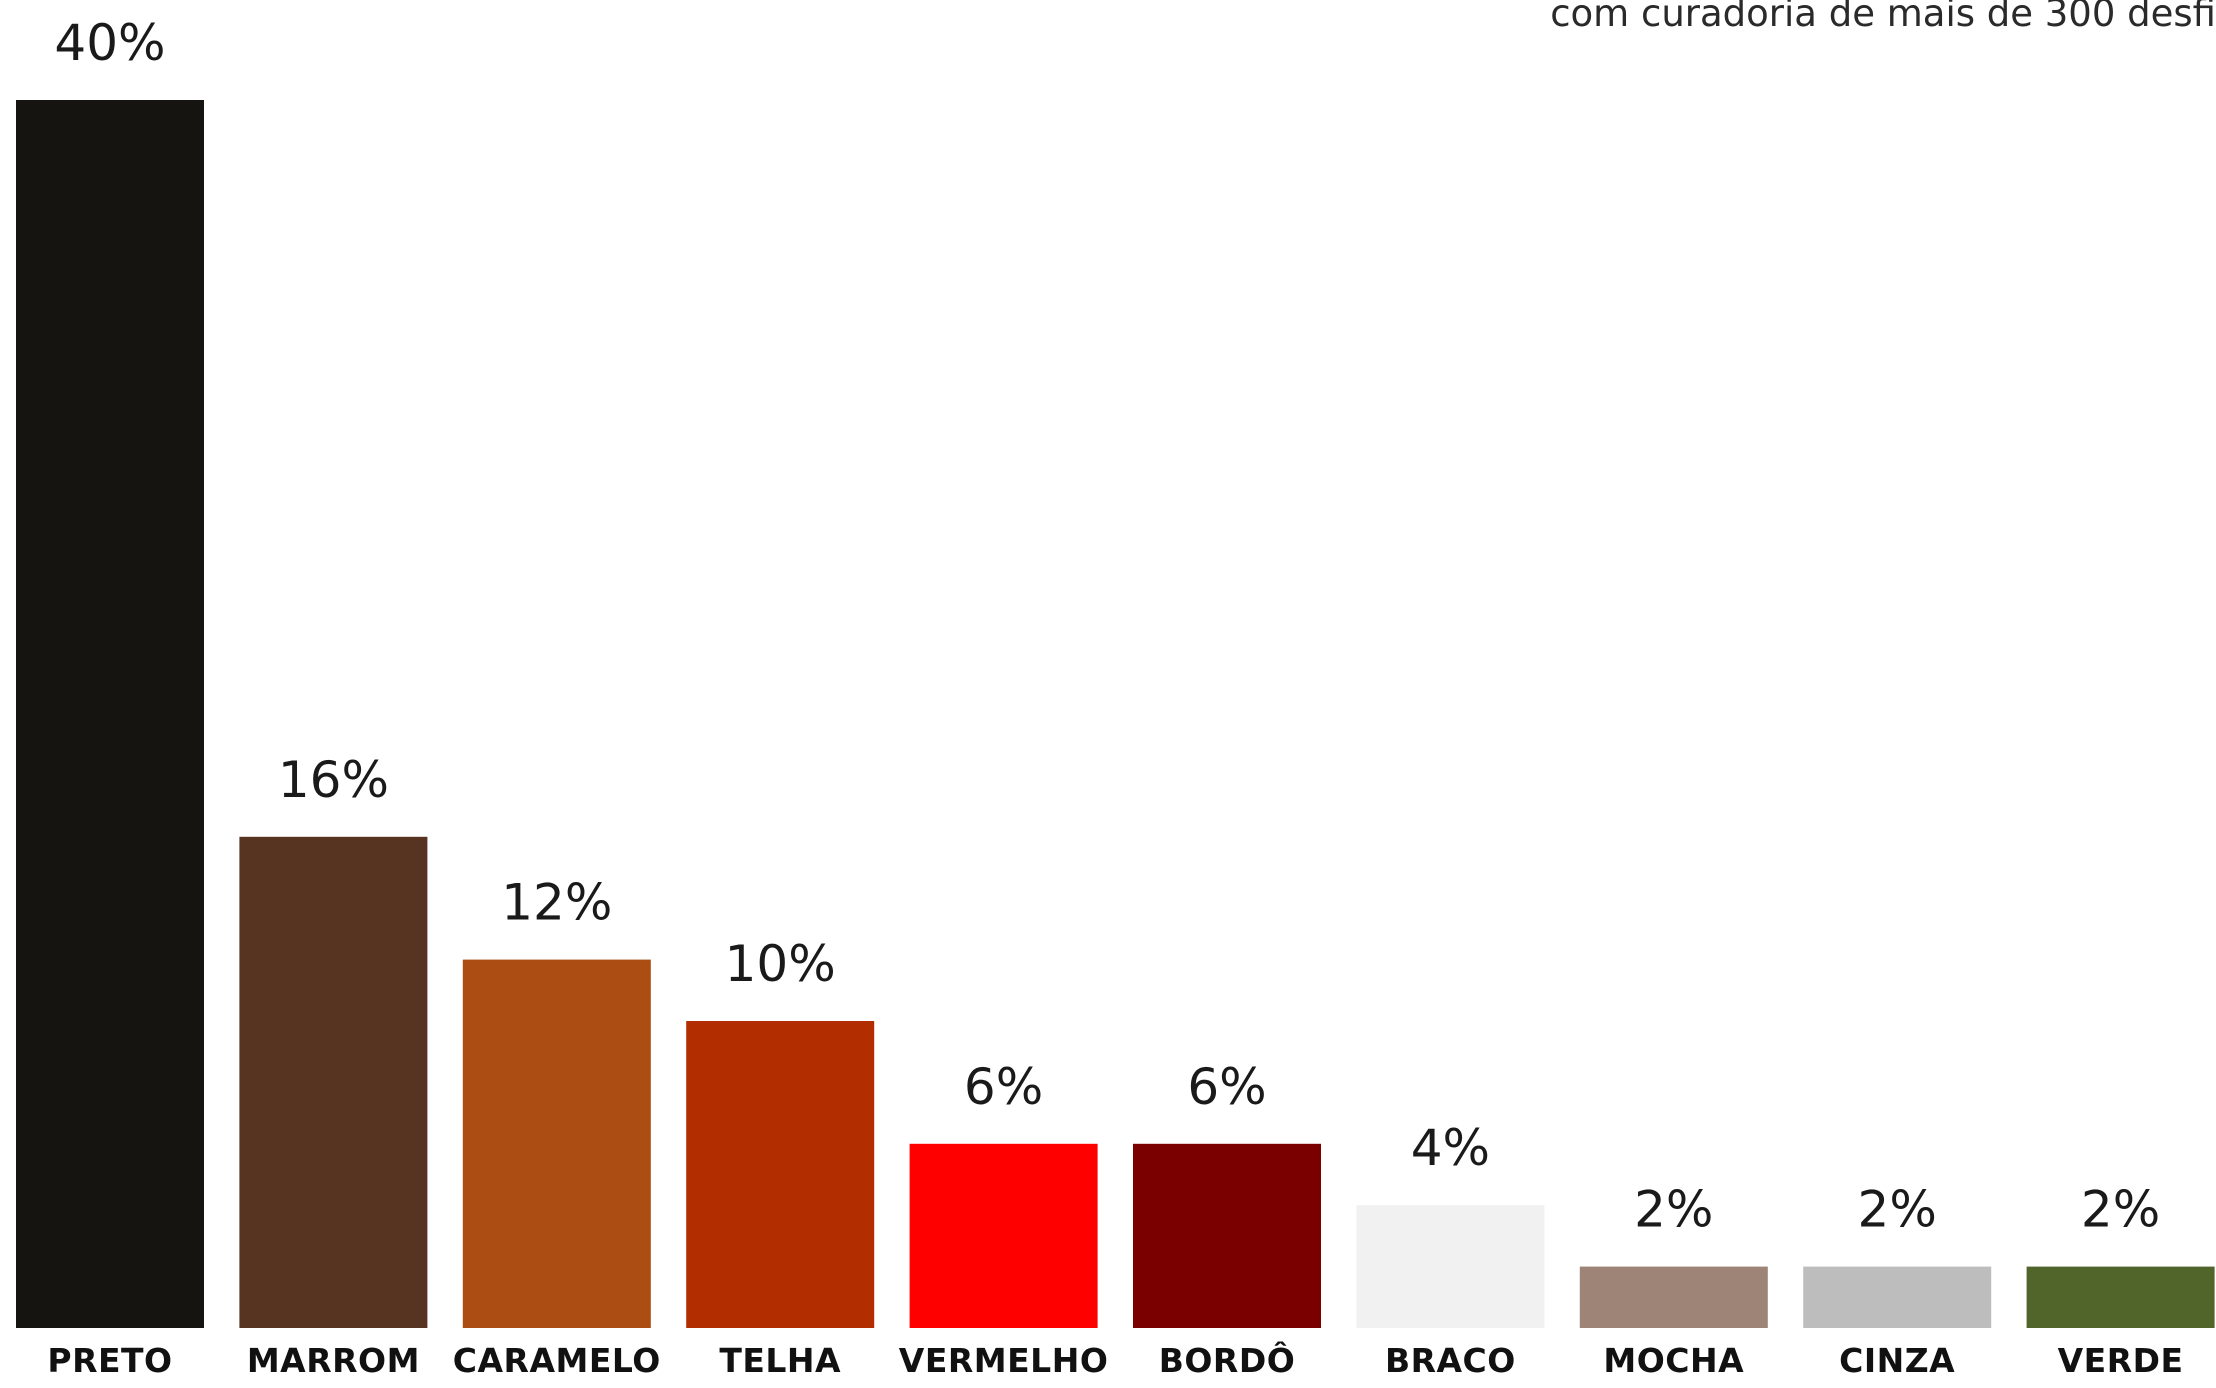 The width and height of the screenshot is (2216, 1388). Describe the element at coordinates (780, 1174) in the screenshot. I see `bar-telha` at that location.